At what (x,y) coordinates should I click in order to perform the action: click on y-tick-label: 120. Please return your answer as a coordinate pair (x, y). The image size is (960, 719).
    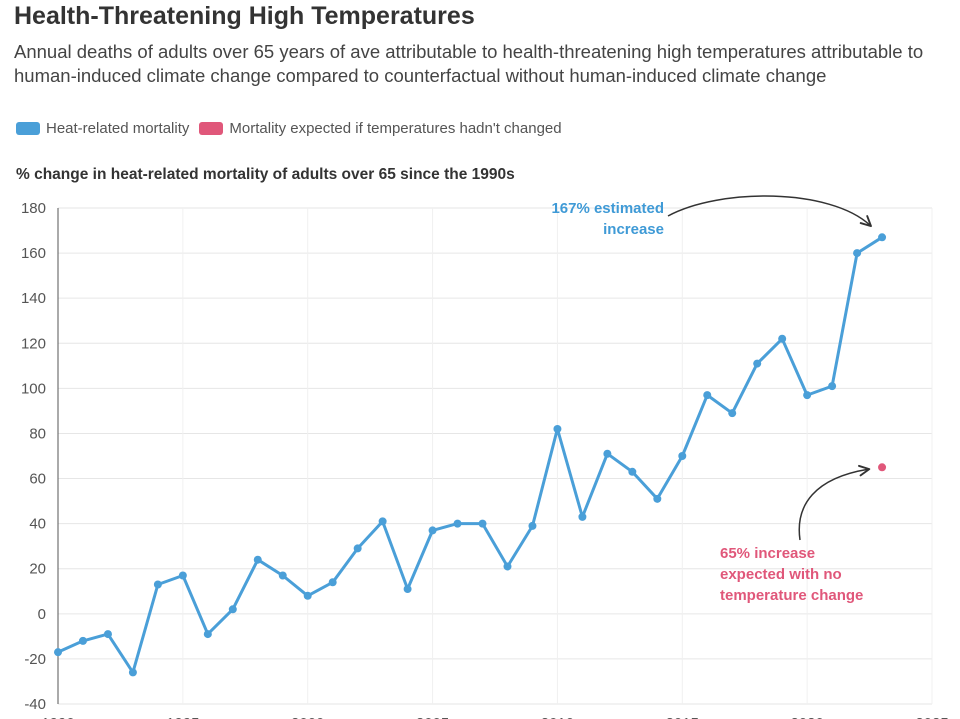
    Looking at the image, I should click on (33, 343).